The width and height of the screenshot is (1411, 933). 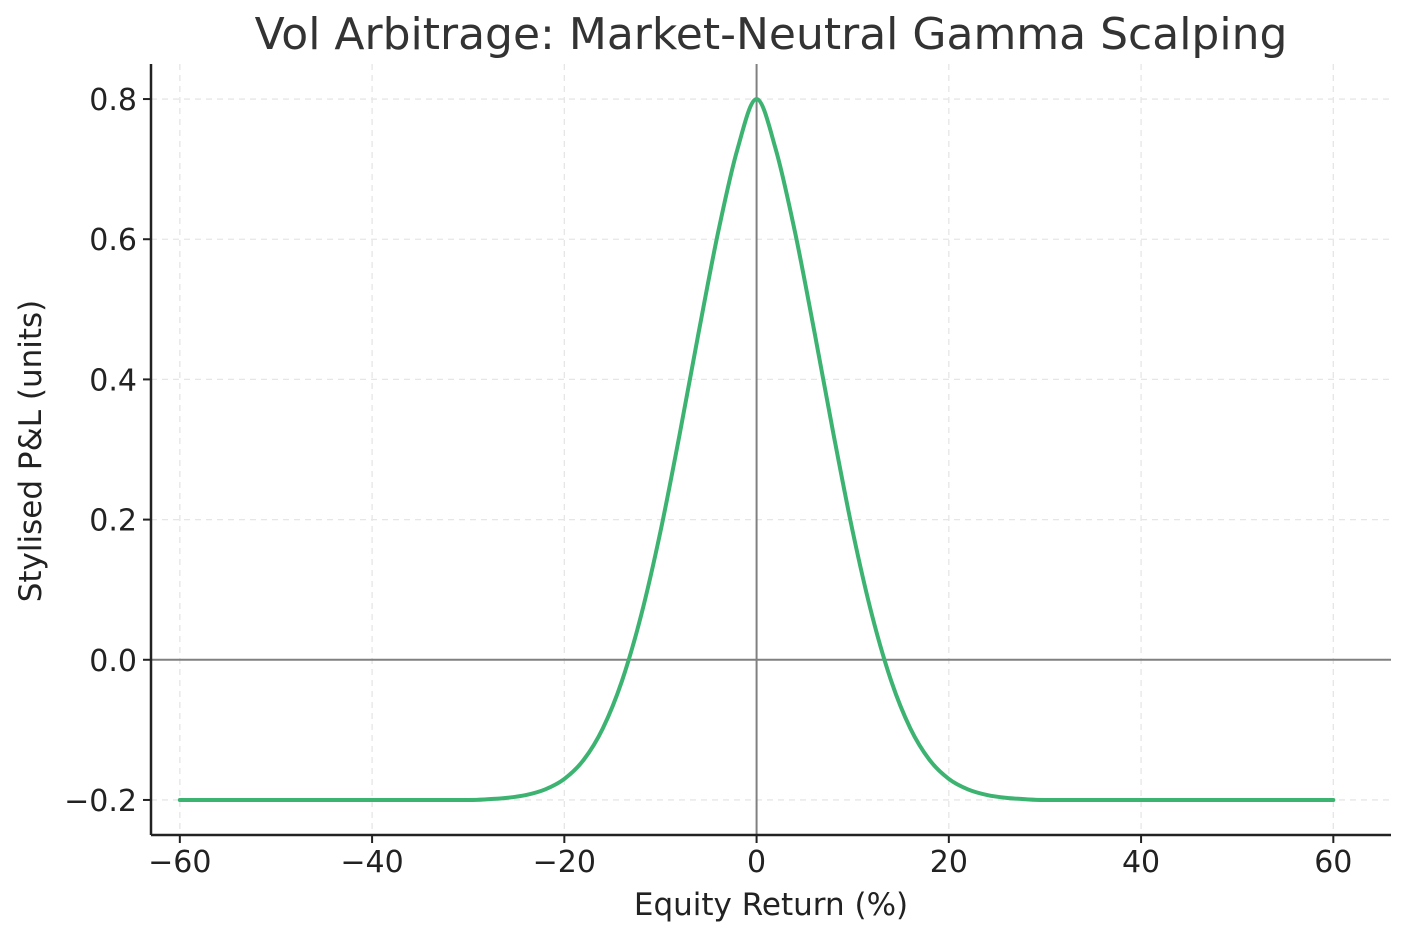 What do you see at coordinates (31, 451) in the screenshot?
I see `y-axis-label: Stylised P&L (units)` at bounding box center [31, 451].